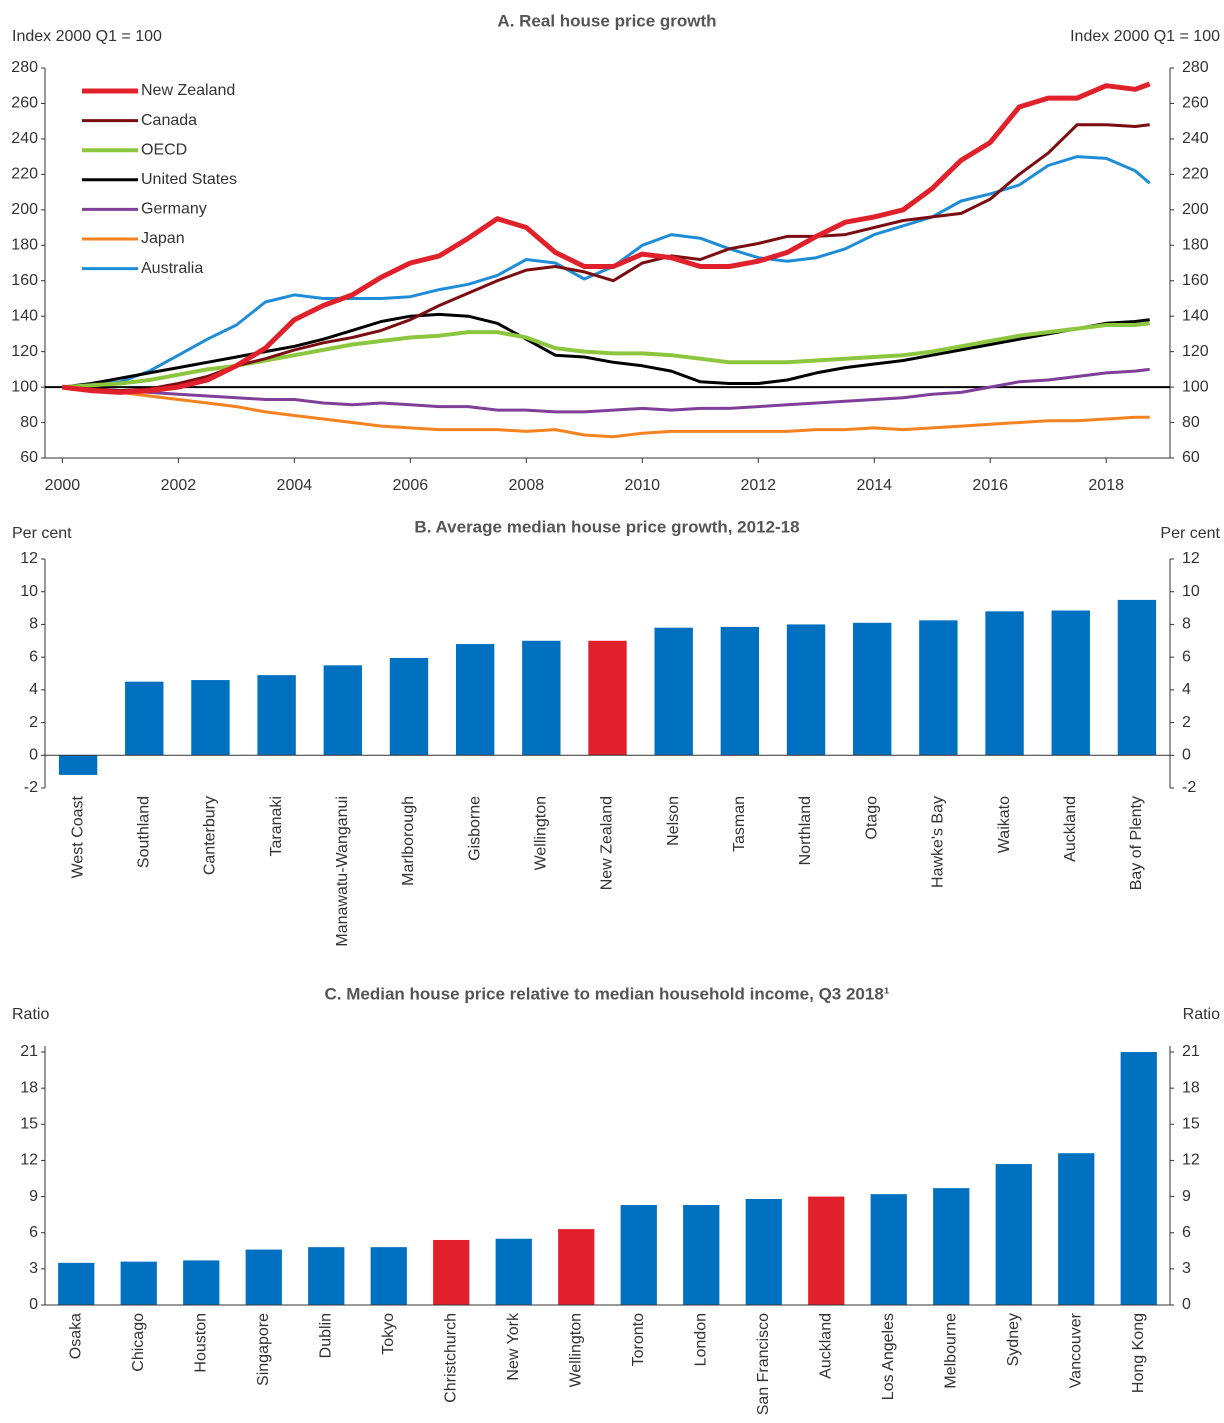  What do you see at coordinates (1195, 103) in the screenshot?
I see `y2-tick-label: 260` at bounding box center [1195, 103].